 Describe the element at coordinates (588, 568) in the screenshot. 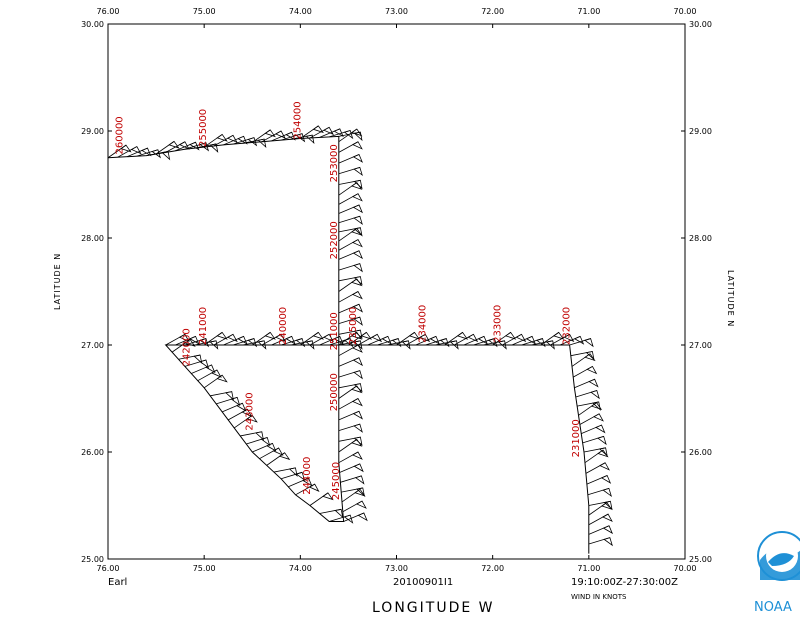

I see `x-tick-label-bottom: 71.00` at that location.